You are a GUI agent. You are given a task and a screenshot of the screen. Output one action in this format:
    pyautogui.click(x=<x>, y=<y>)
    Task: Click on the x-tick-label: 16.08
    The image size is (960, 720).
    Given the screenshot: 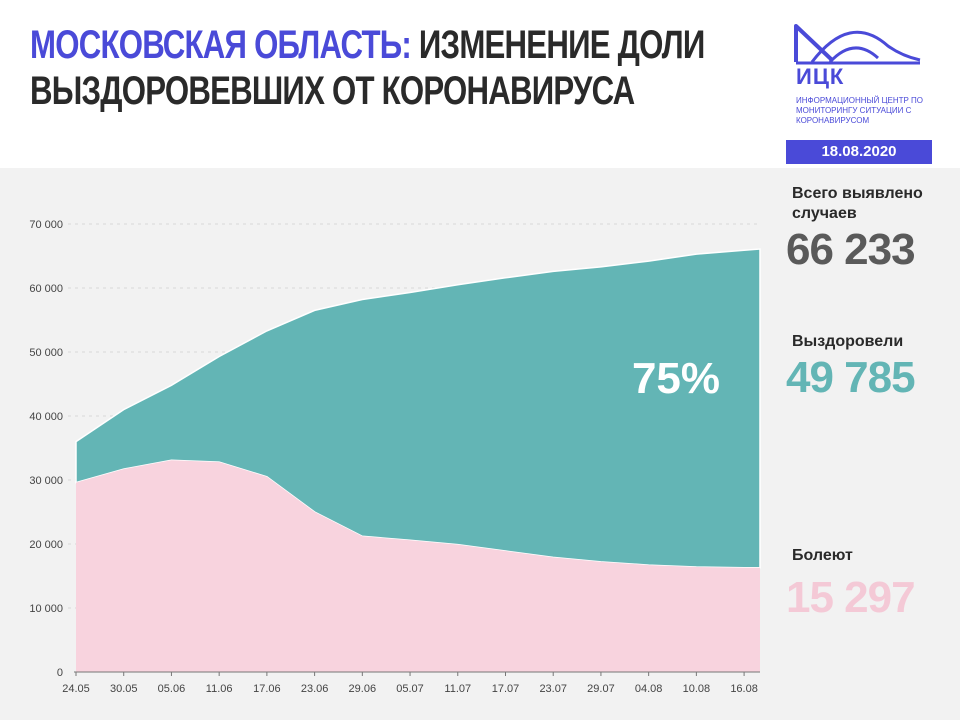 What is the action you would take?
    pyautogui.click(x=744, y=689)
    